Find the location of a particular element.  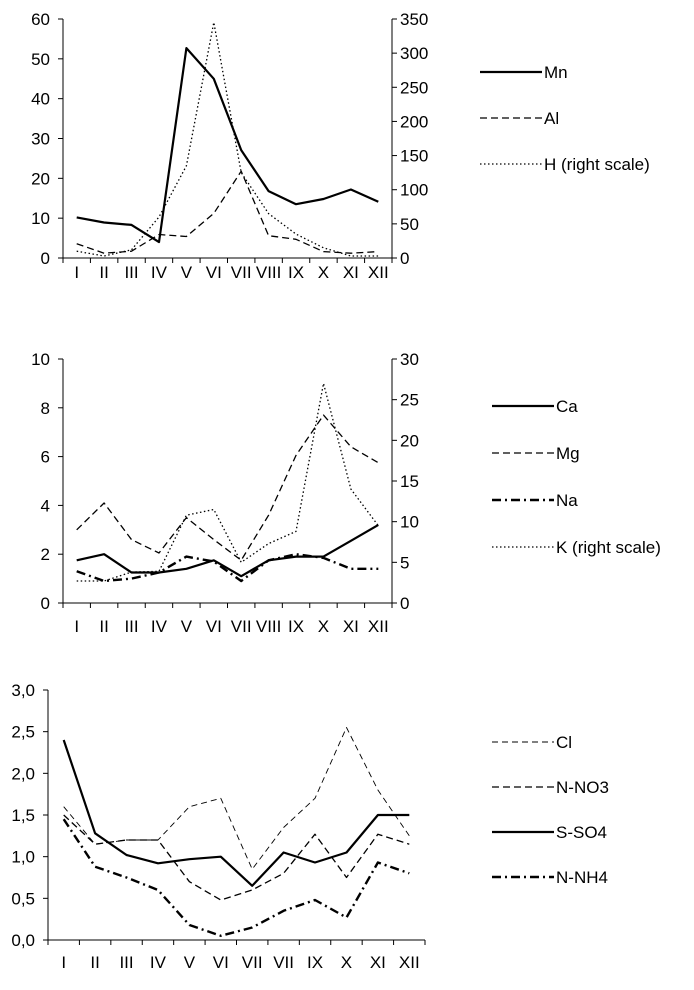

left-axis-tick-label: 8 is located at coordinates (45, 408).